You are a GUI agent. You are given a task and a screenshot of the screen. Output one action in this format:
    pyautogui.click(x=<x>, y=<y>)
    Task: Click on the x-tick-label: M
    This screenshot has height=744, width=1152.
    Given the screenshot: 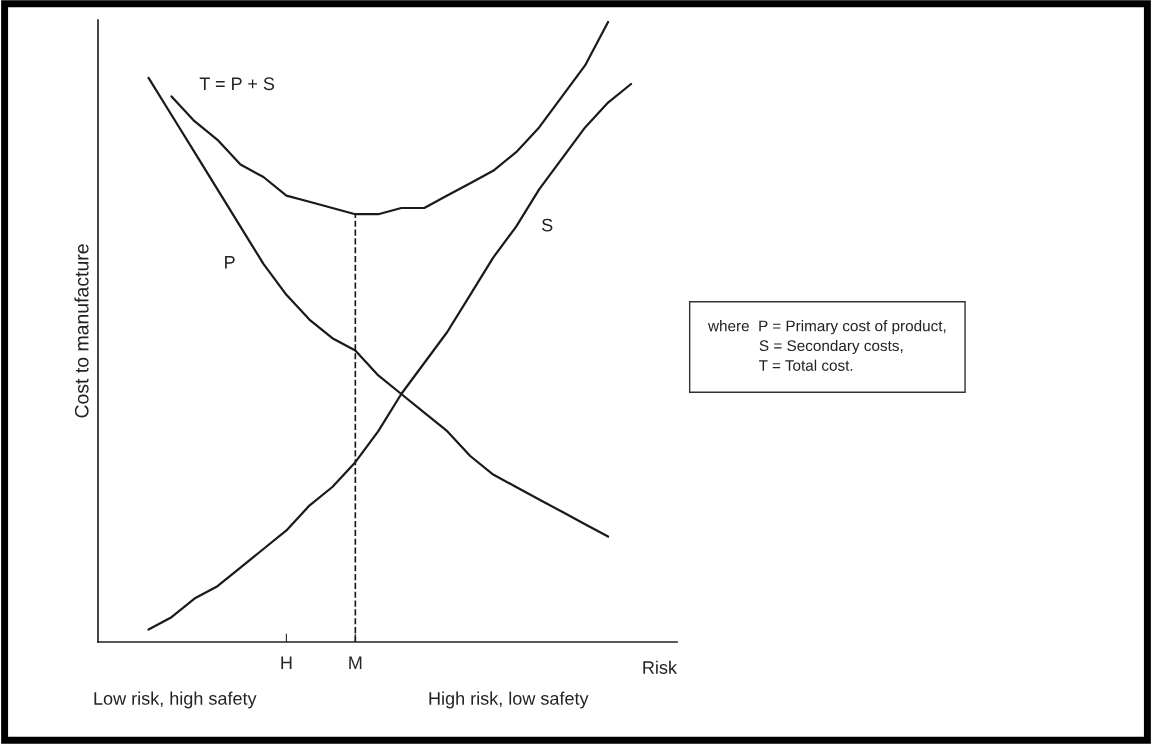 What is the action you would take?
    pyautogui.click(x=355, y=662)
    